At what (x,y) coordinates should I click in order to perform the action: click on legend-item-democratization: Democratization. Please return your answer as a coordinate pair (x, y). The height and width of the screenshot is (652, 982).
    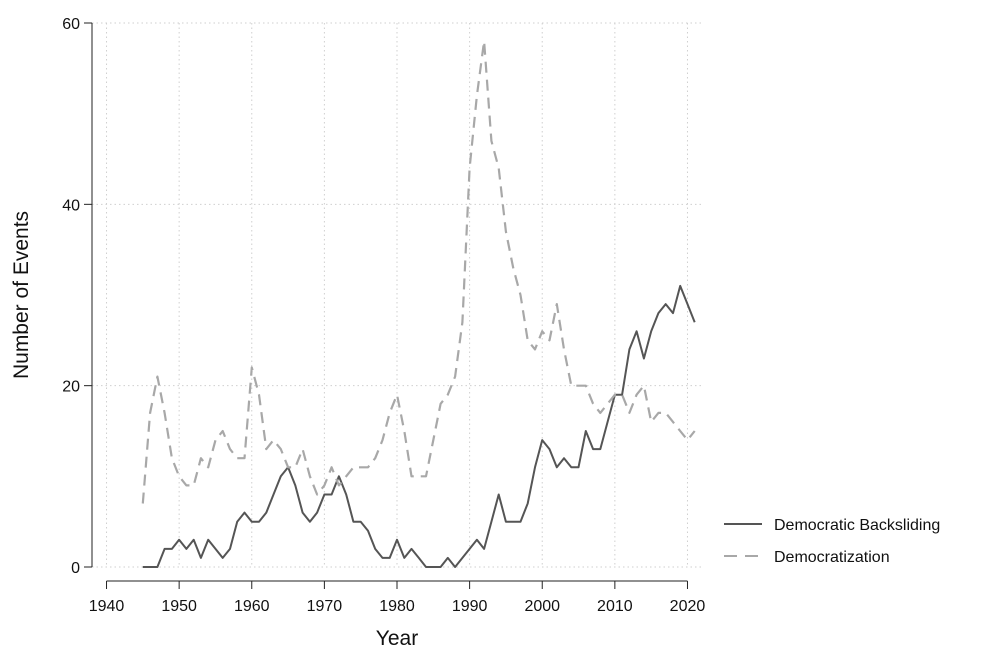
    Looking at the image, I should click on (807, 557).